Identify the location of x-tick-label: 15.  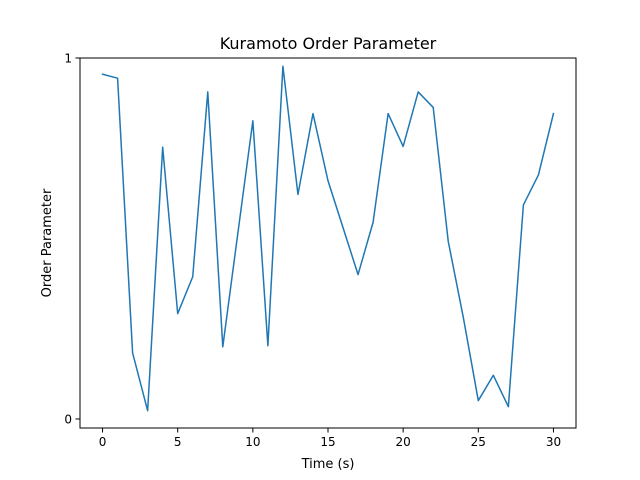
(327, 442).